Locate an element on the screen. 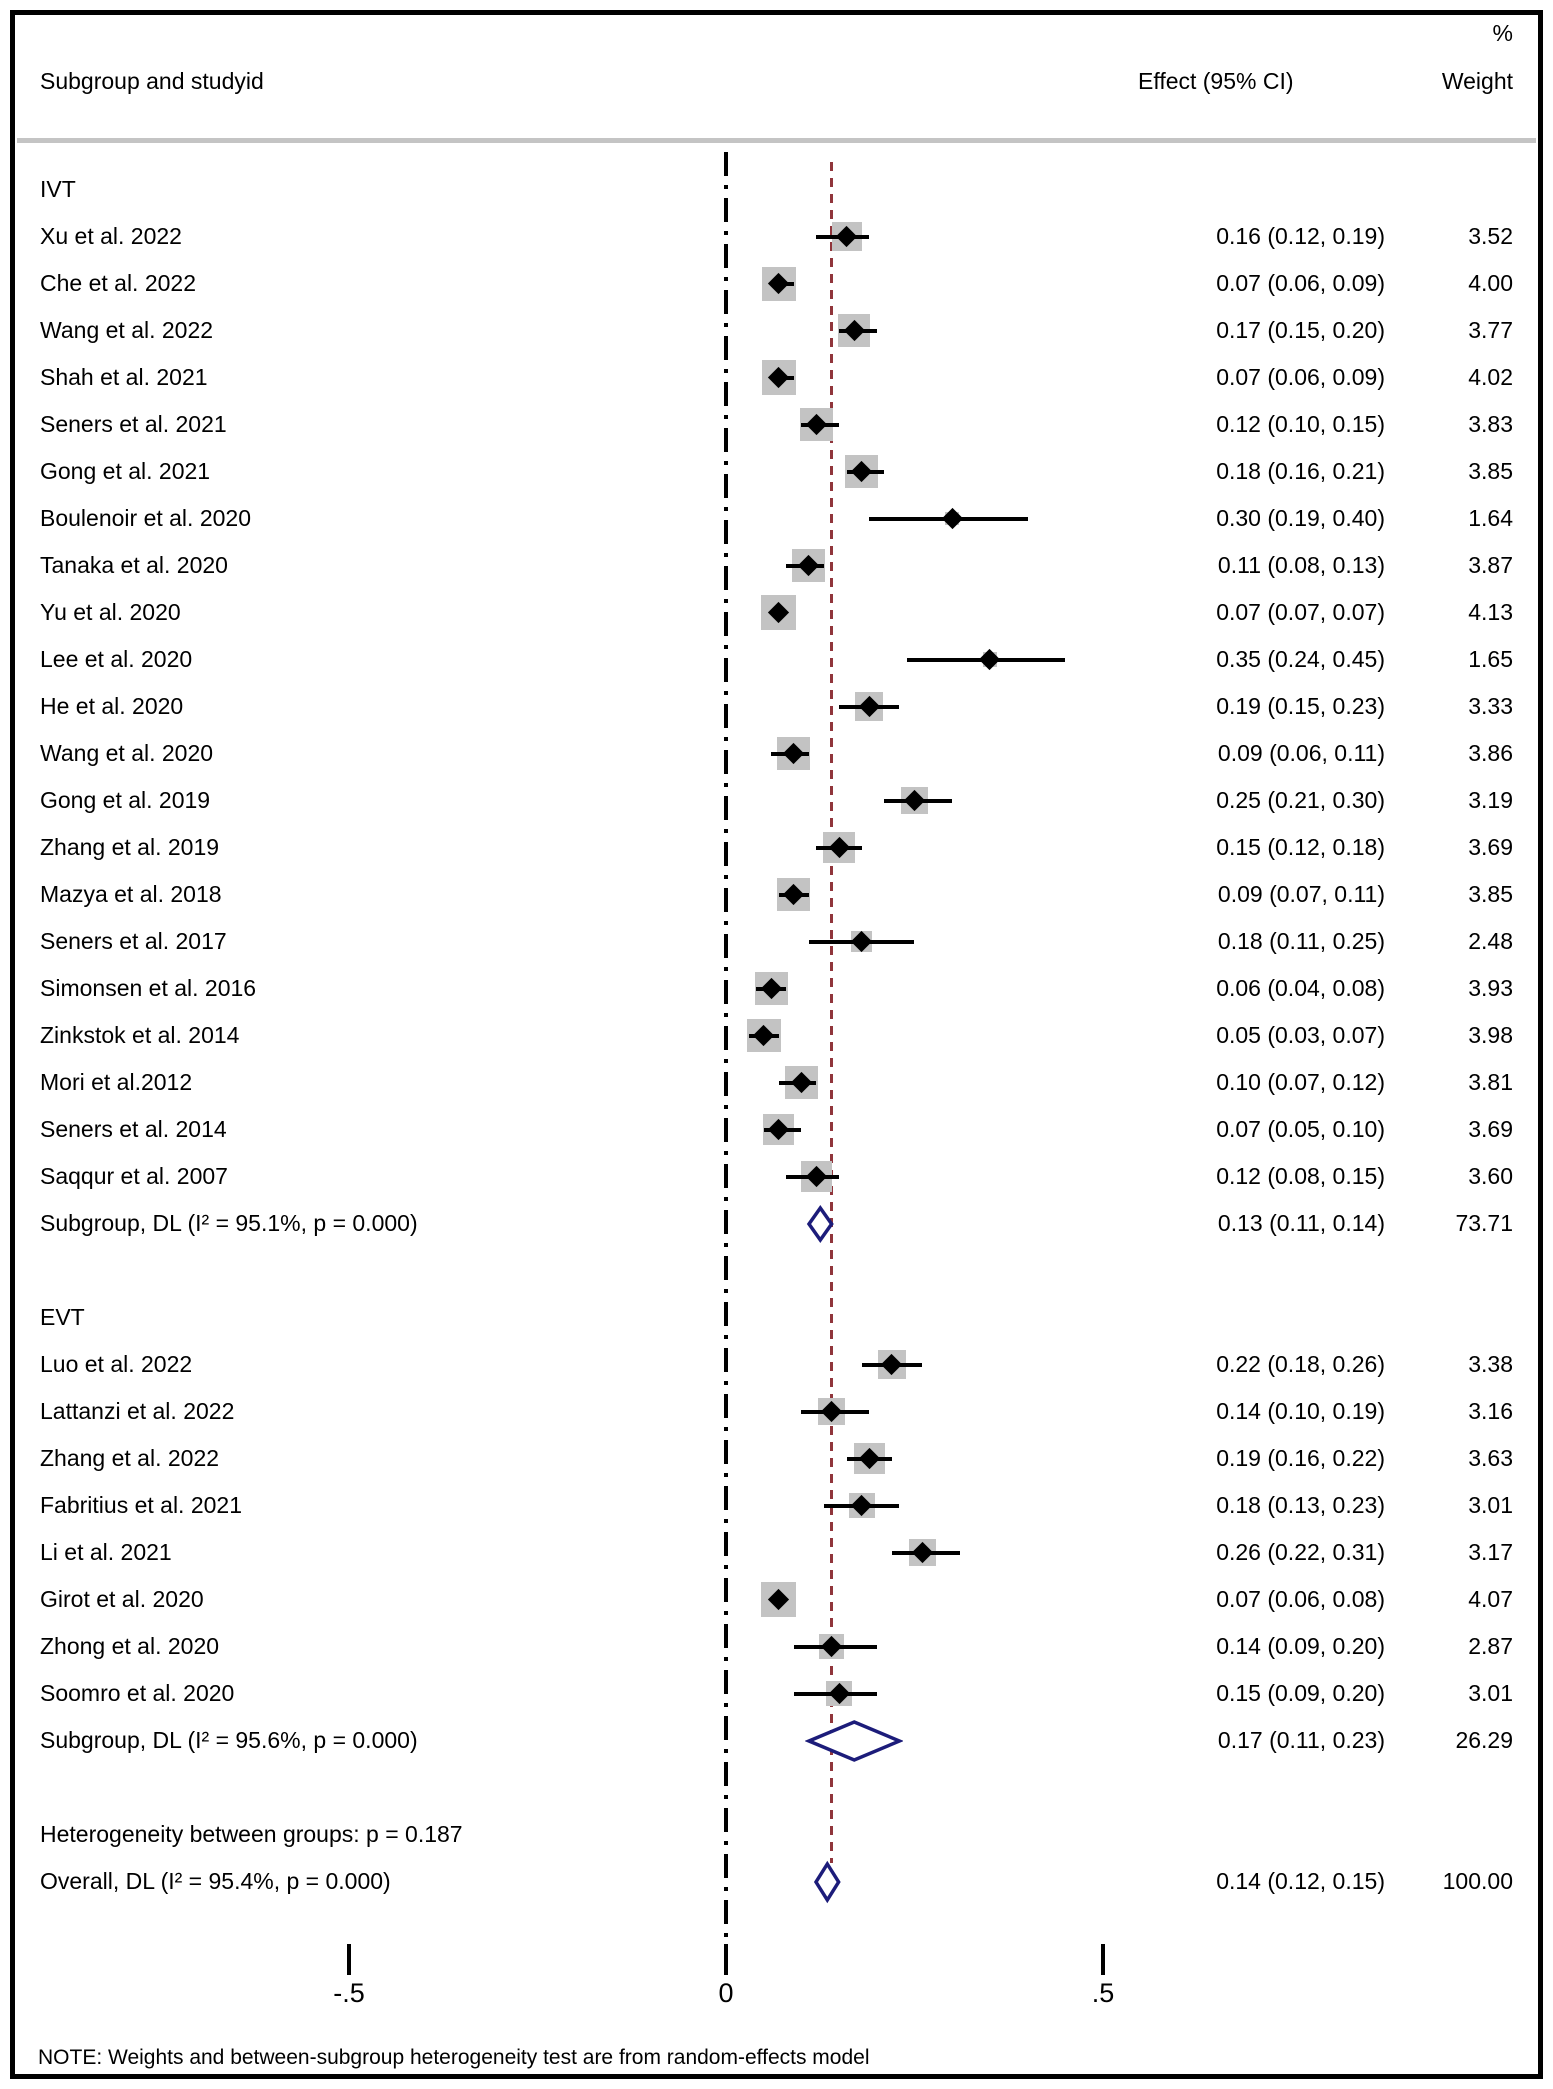  effect-value: 0.18 (0.16, 0.21) is located at coordinates (1300, 471).